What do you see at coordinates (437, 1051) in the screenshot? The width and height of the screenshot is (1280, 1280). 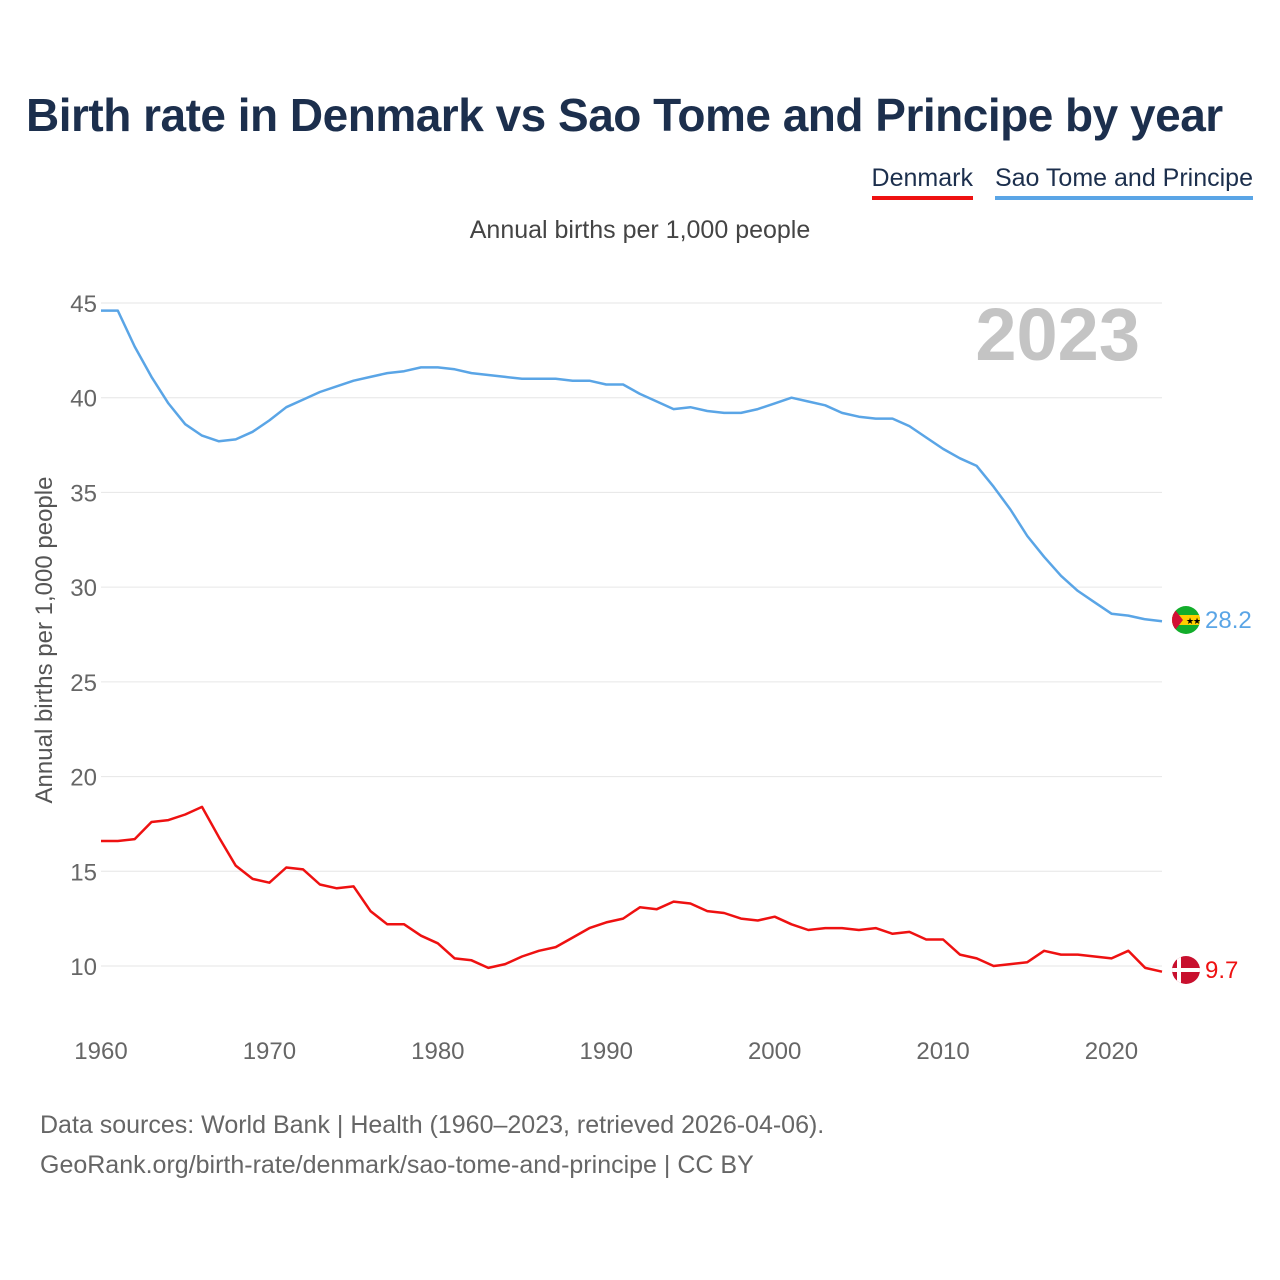 I see `x-tick-label: 1980` at bounding box center [437, 1051].